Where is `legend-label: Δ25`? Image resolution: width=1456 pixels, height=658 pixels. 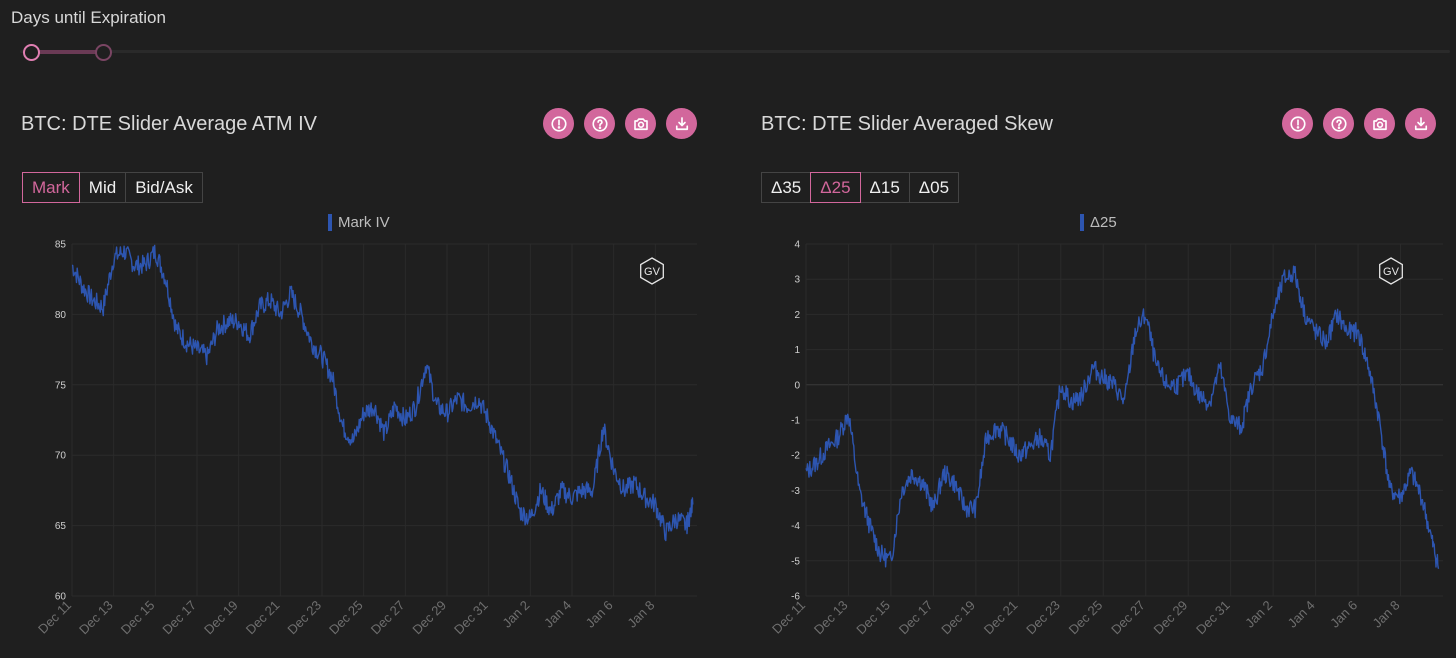 legend-label: Δ25 is located at coordinates (1103, 222).